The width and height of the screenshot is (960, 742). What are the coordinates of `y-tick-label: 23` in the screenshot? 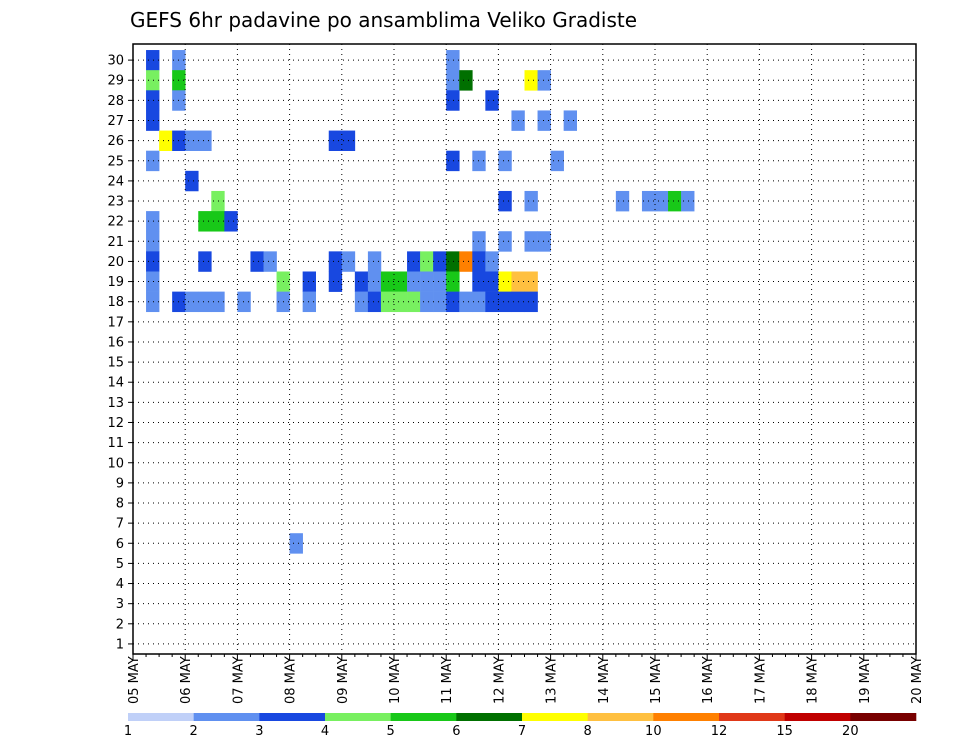 It's located at (115, 202).